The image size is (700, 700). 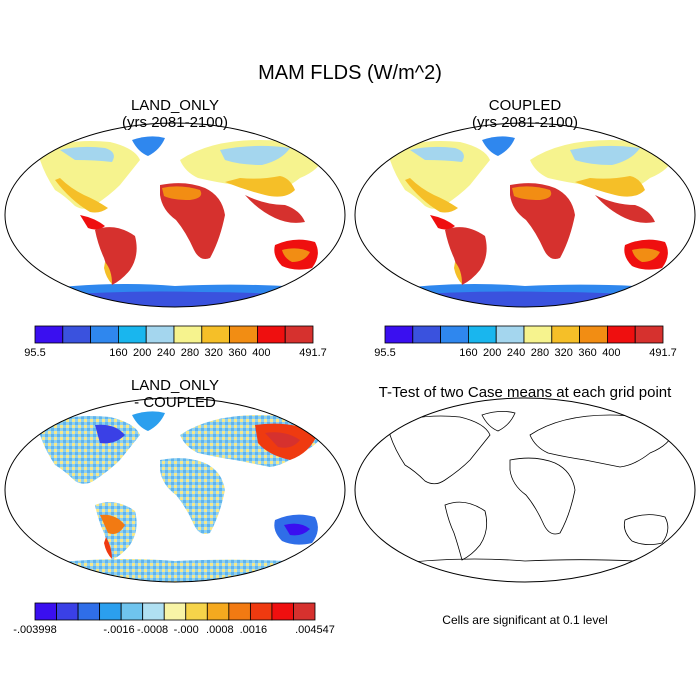 I want to click on colorbar-land-only: 95.5 160 200 240 280 320 360 400 491.7, so click(x=175, y=342).